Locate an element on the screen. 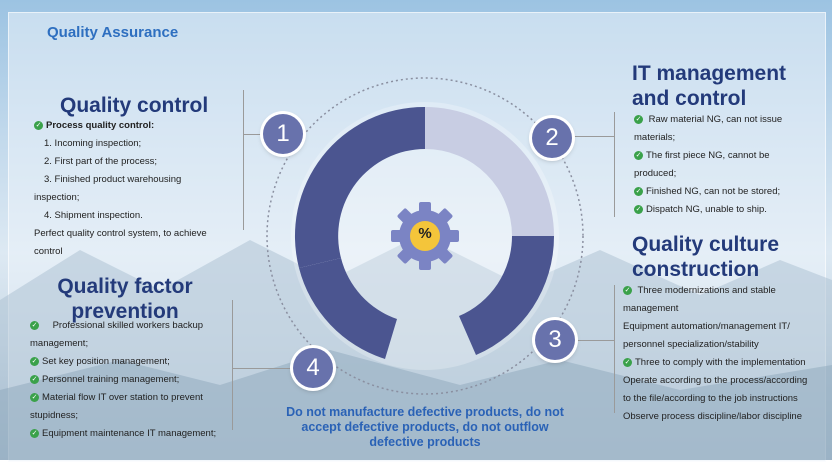  list-item: ✓ Set key position management; is located at coordinates (100, 361).